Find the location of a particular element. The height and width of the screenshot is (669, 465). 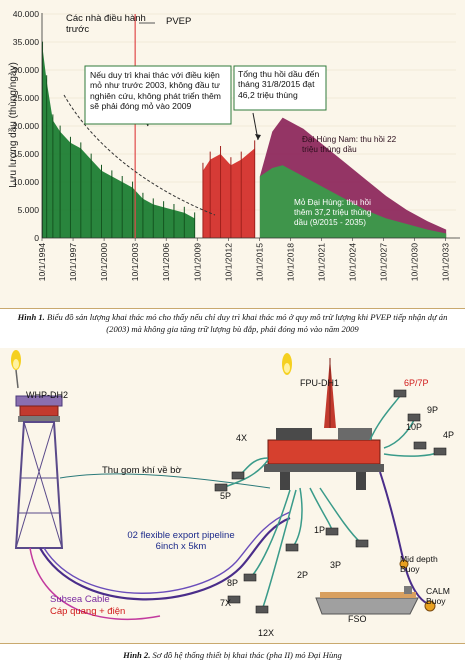

well-label-8p: 8P is located at coordinates (233, 583).